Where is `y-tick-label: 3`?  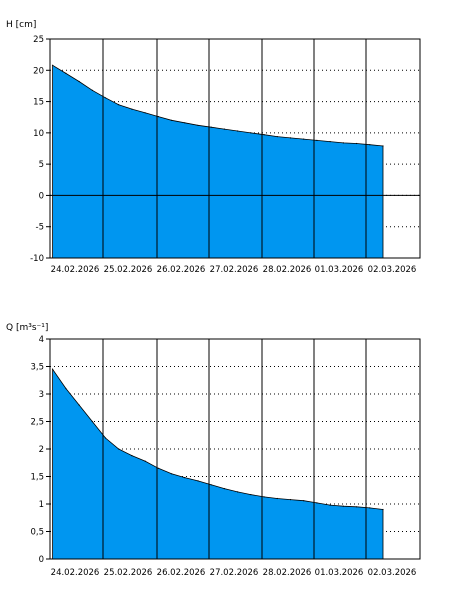 y-tick-label: 3 is located at coordinates (41, 395).